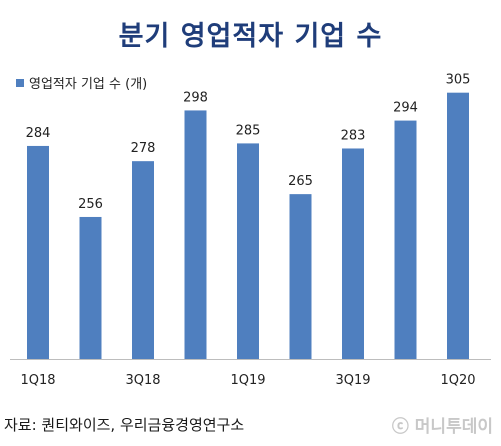 The height and width of the screenshot is (446, 501). What do you see at coordinates (37, 380) in the screenshot?
I see `tick-label-1Q18: 1Q18` at bounding box center [37, 380].